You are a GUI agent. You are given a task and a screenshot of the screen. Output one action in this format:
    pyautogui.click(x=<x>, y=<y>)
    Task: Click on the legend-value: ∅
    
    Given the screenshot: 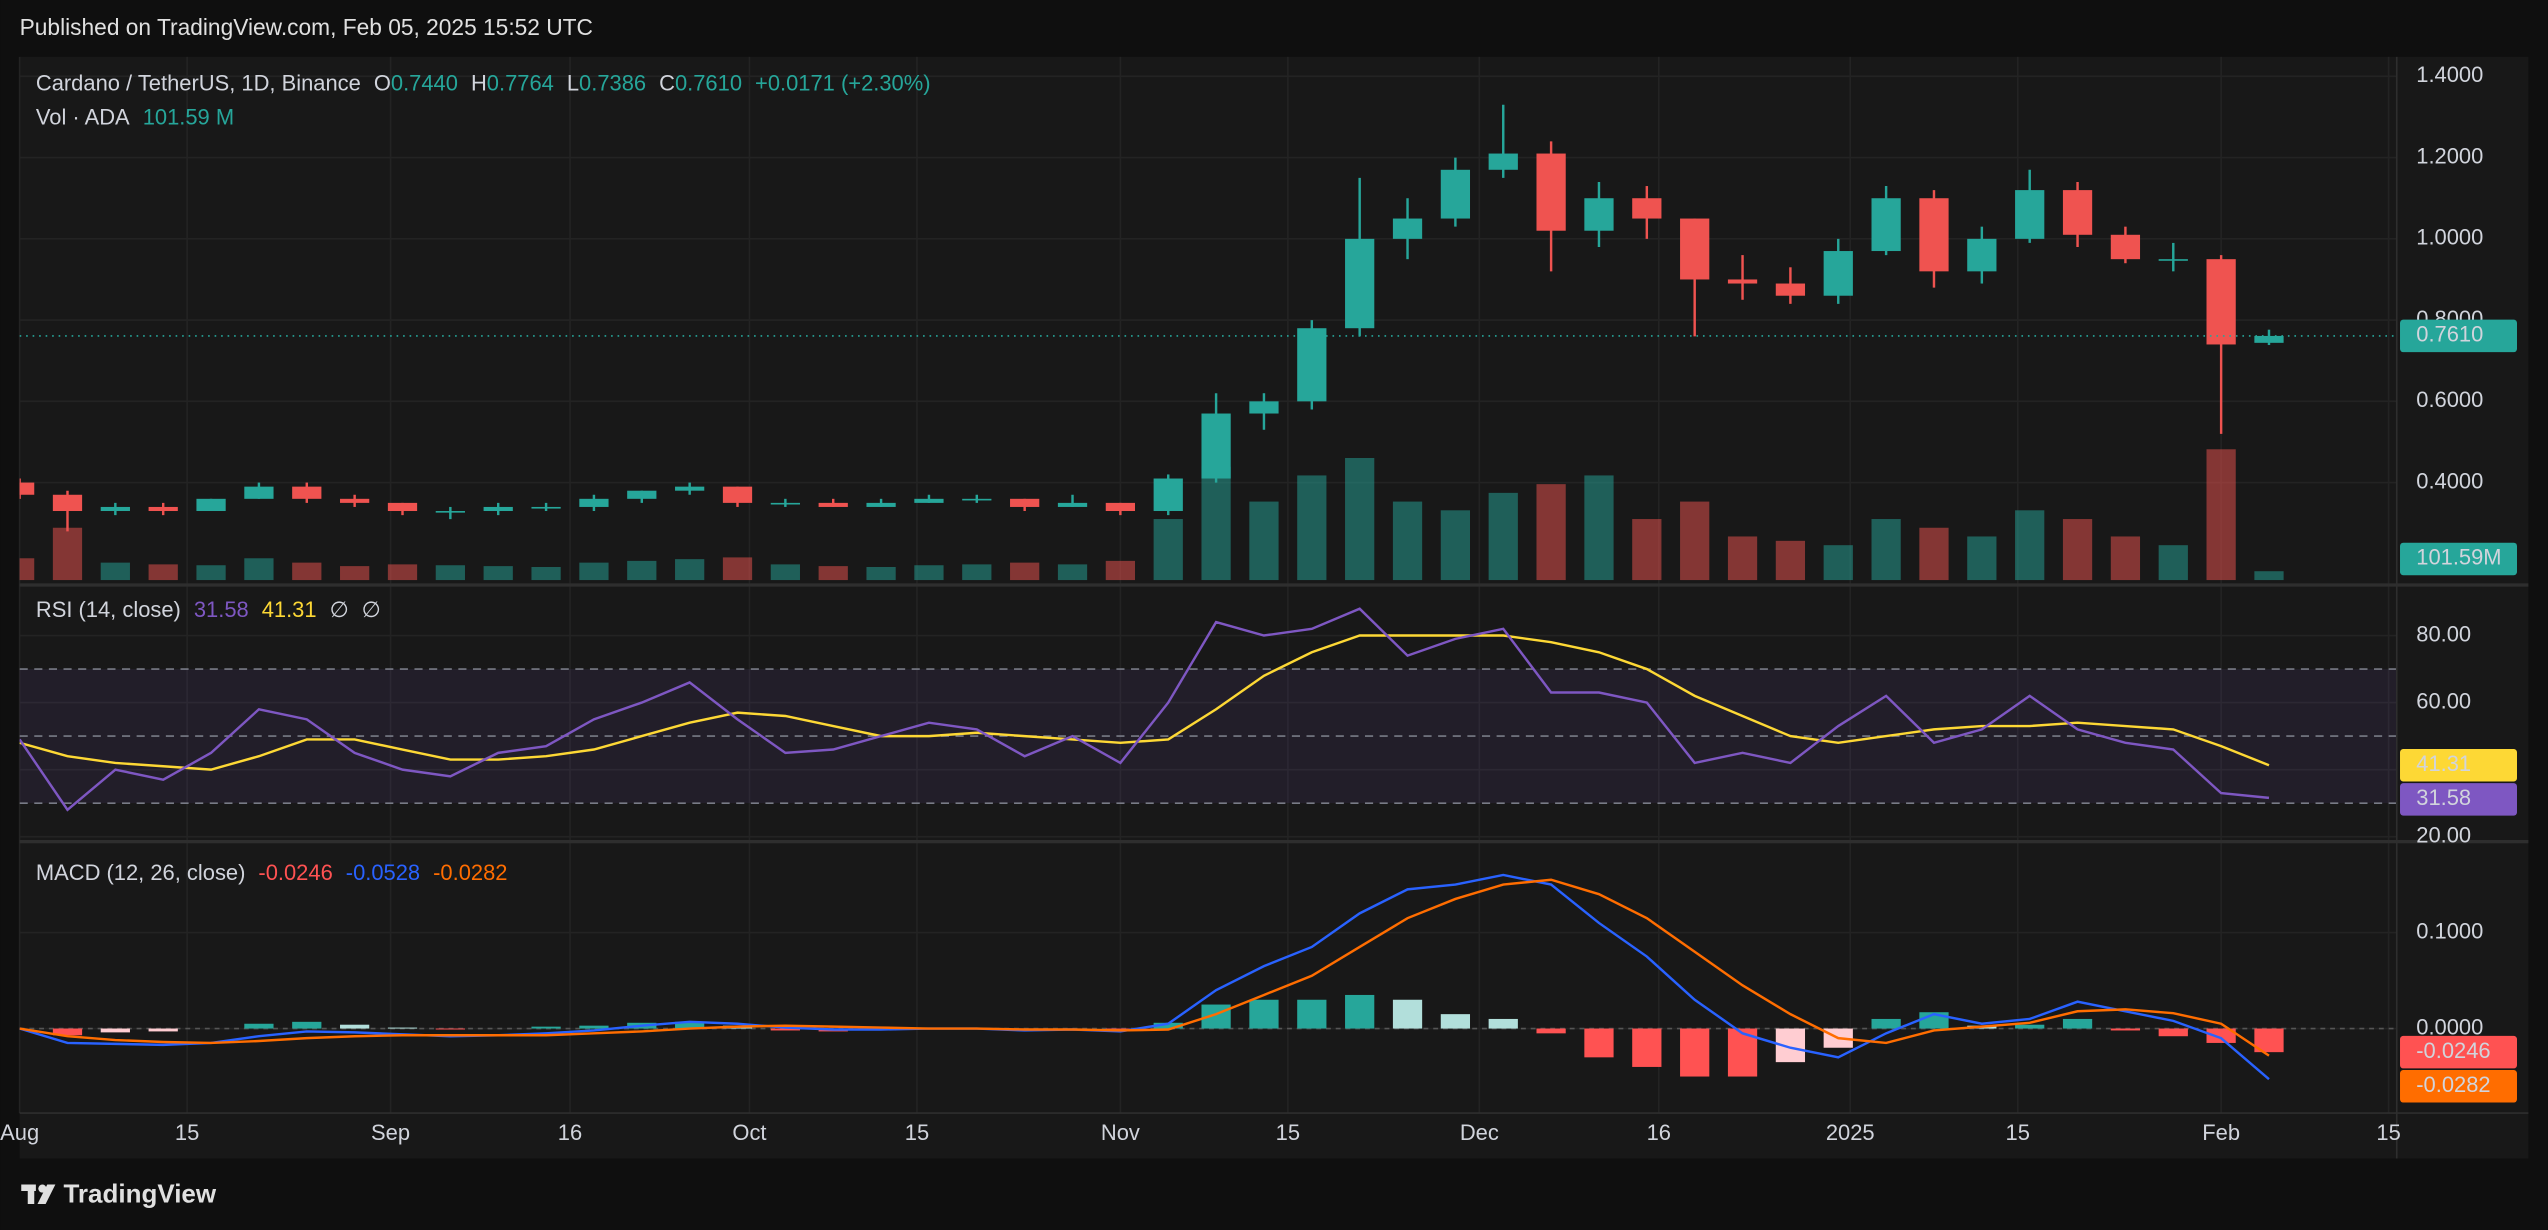 What is the action you would take?
    pyautogui.click(x=339, y=609)
    